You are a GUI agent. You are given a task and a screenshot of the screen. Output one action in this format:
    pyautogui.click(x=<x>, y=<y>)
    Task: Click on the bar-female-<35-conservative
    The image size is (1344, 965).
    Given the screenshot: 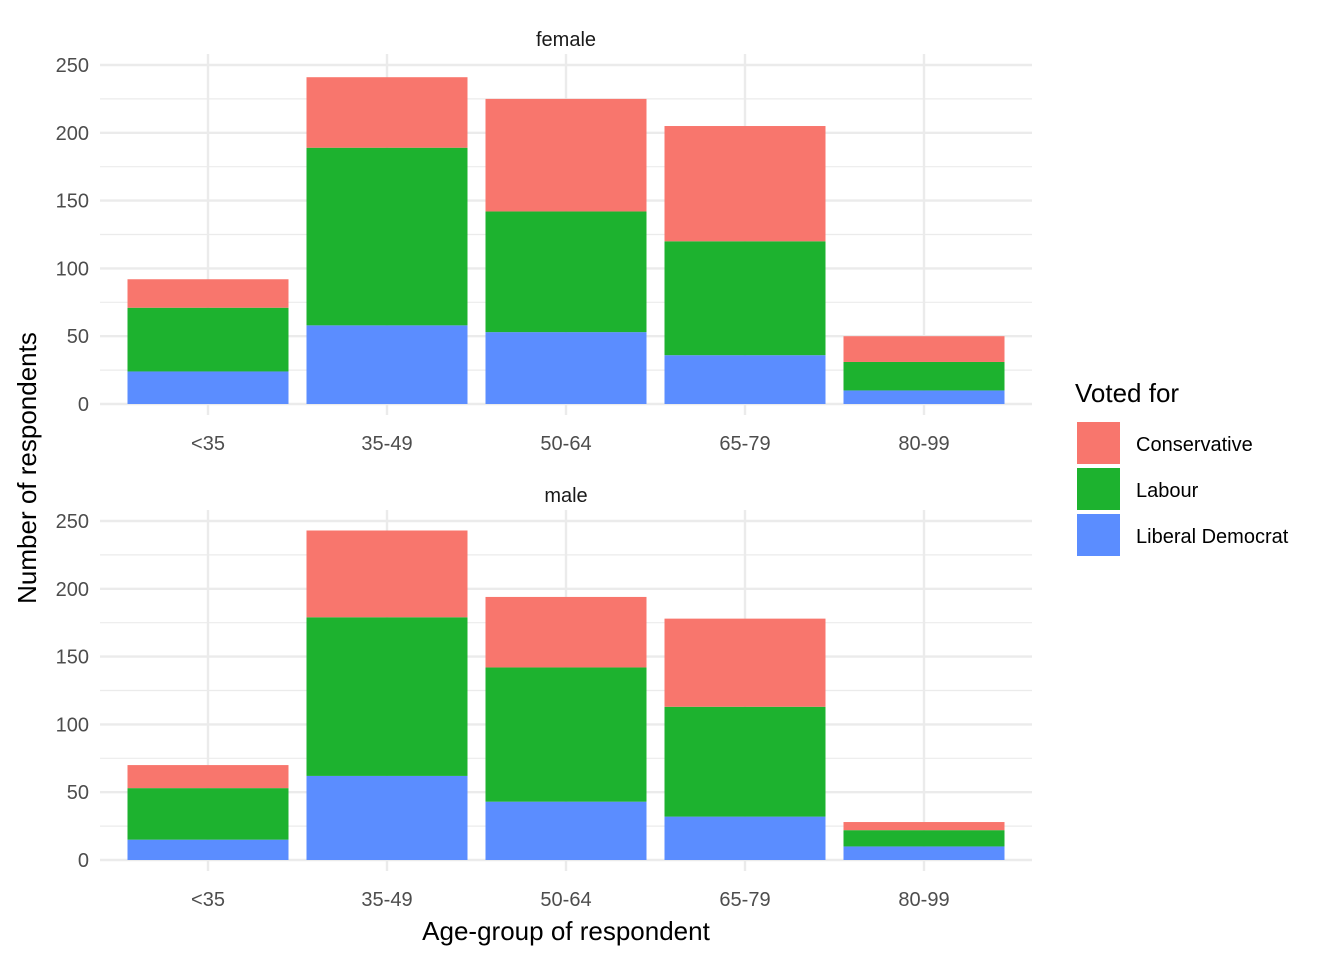 What is the action you would take?
    pyautogui.click(x=208, y=293)
    